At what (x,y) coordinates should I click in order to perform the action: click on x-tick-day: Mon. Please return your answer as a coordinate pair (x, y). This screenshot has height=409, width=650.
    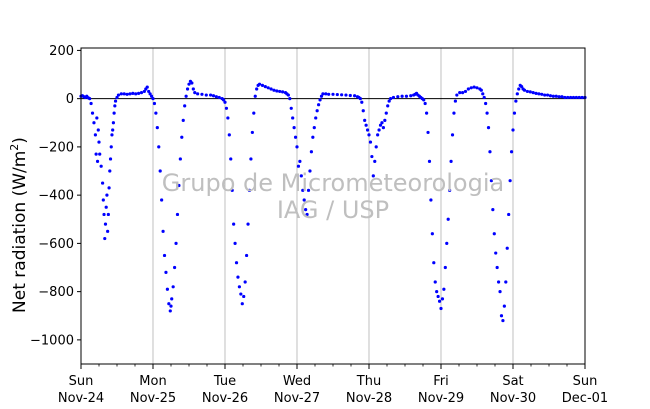
    Looking at the image, I should click on (152, 381).